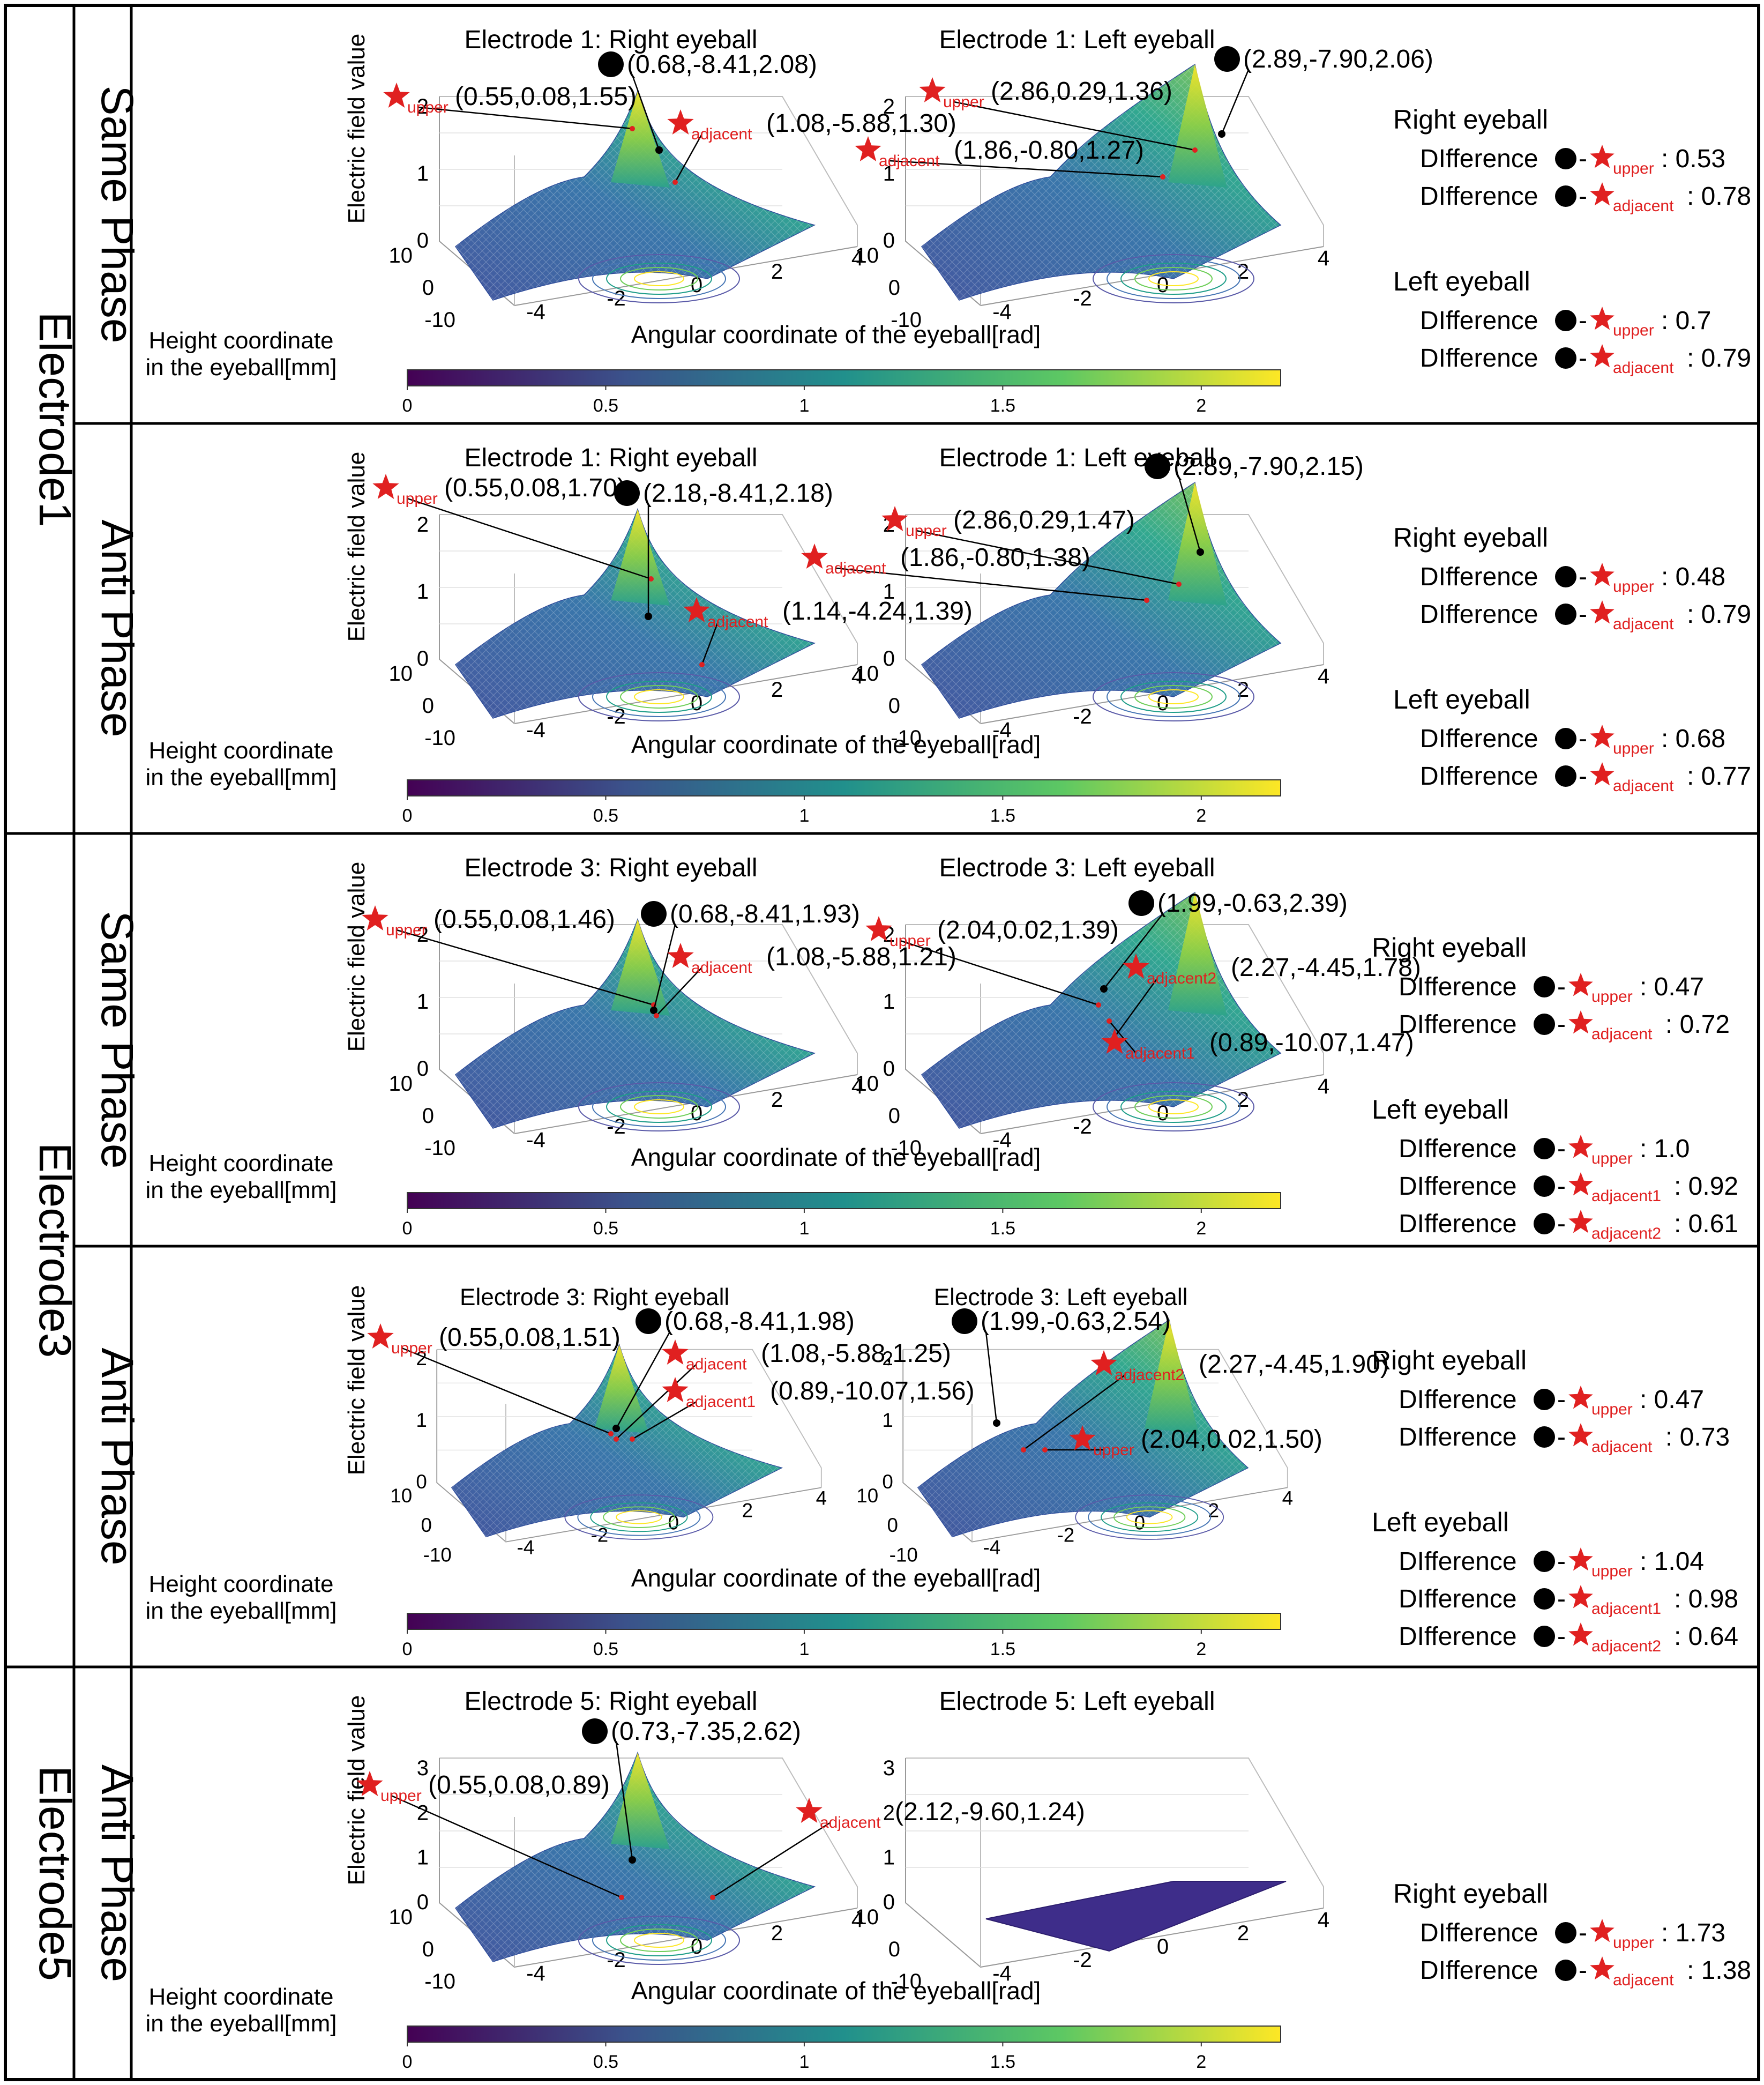 The width and height of the screenshot is (1764, 2085). What do you see at coordinates (241, 1163) in the screenshot?
I see `height-axis-label-line1: Height coordinate` at bounding box center [241, 1163].